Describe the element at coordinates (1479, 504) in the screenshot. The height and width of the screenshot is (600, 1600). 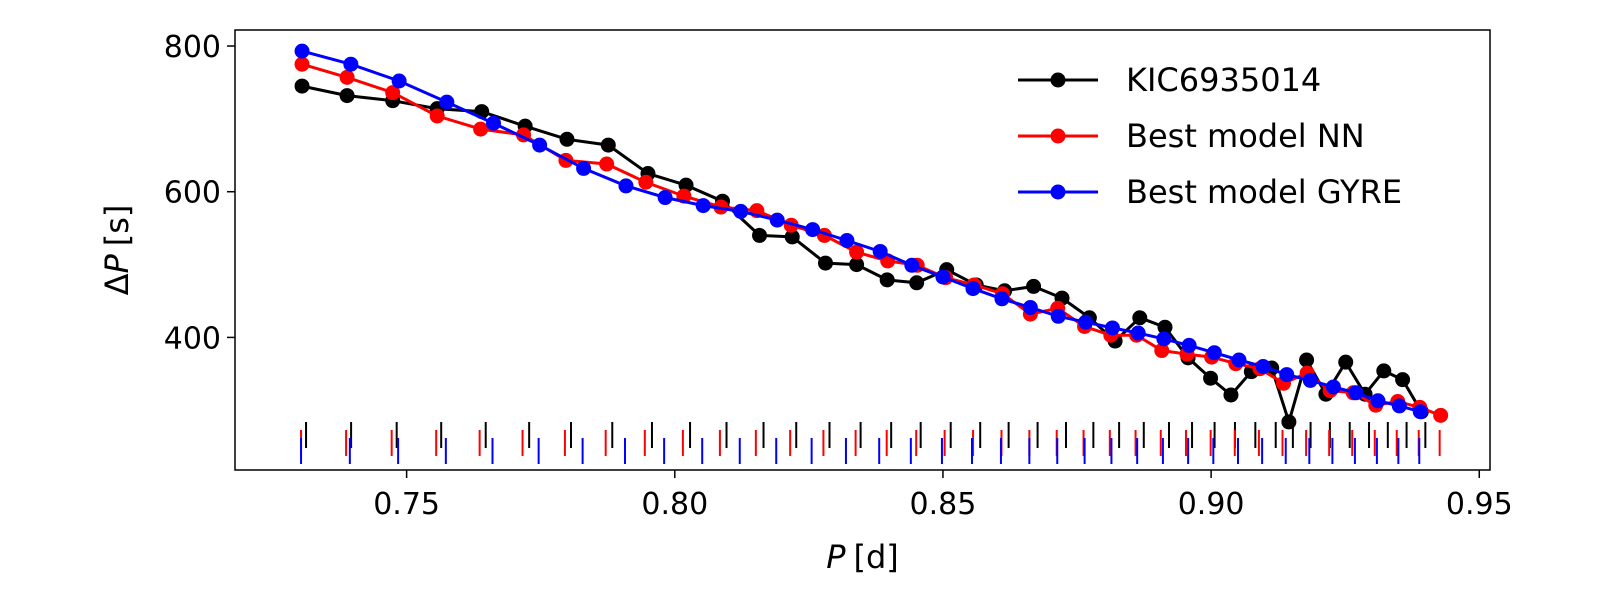
I see `x-tick-label: 0.95` at that location.